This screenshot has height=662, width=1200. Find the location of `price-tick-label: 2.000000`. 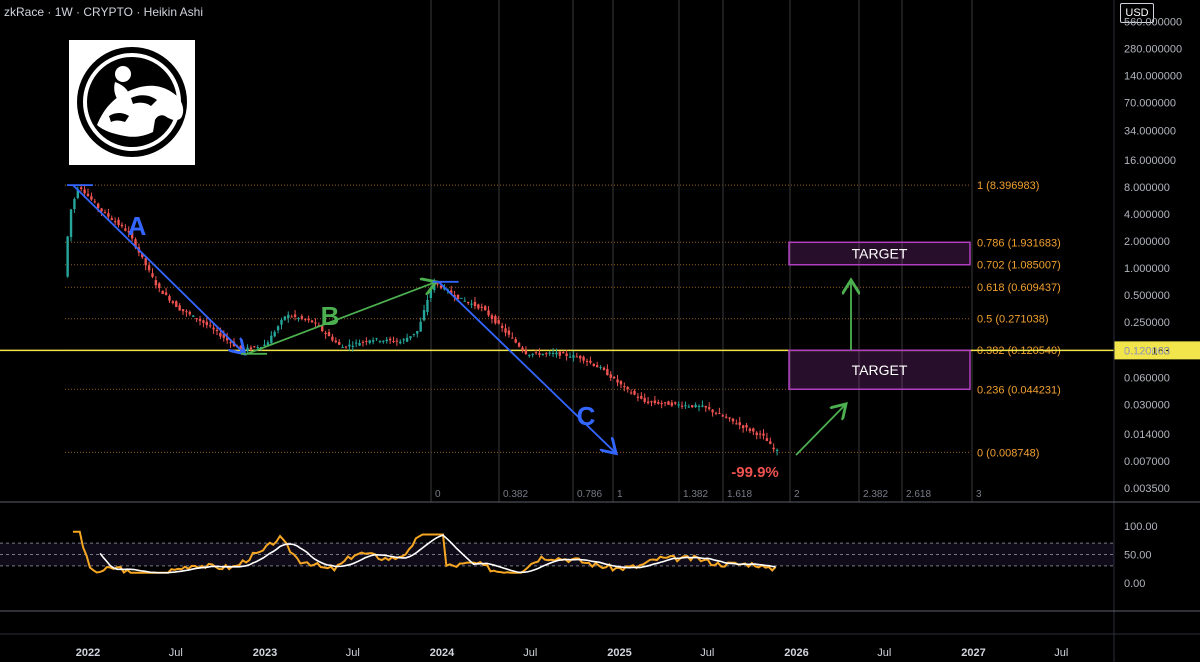

price-tick-label: 2.000000 is located at coordinates (1147, 242).